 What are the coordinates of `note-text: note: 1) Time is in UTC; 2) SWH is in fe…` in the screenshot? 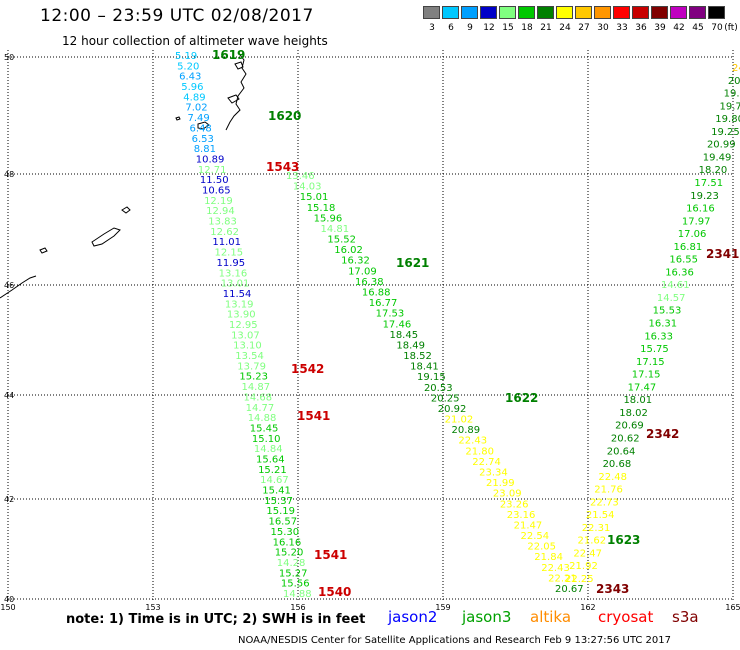 It's located at (216, 619).